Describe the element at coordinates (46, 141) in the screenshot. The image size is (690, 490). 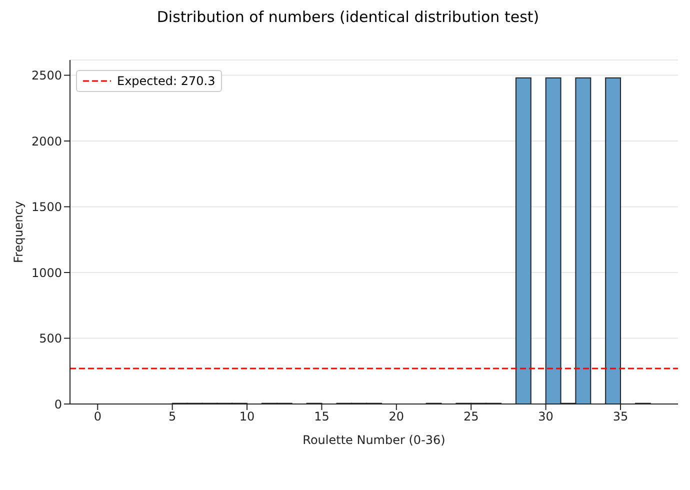
I see `y-tick-label: 2000` at that location.